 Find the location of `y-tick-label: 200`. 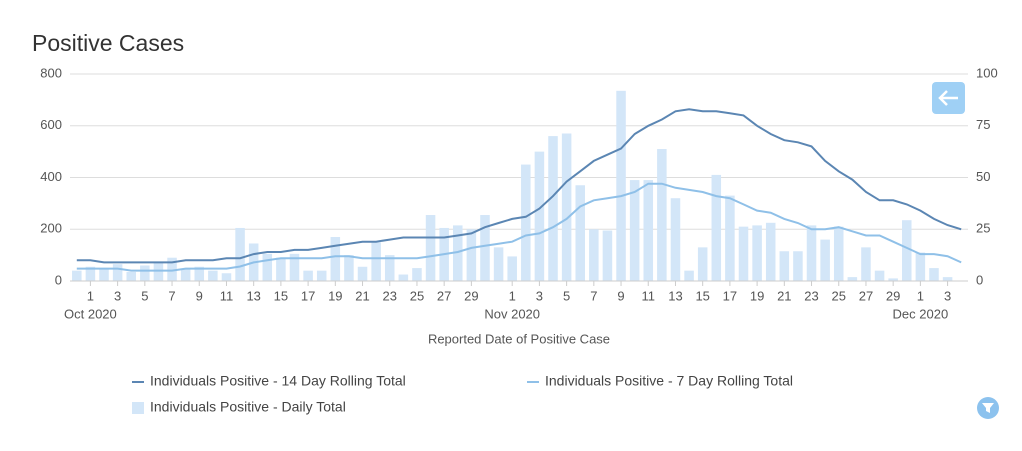

y-tick-label: 200 is located at coordinates (51, 228).